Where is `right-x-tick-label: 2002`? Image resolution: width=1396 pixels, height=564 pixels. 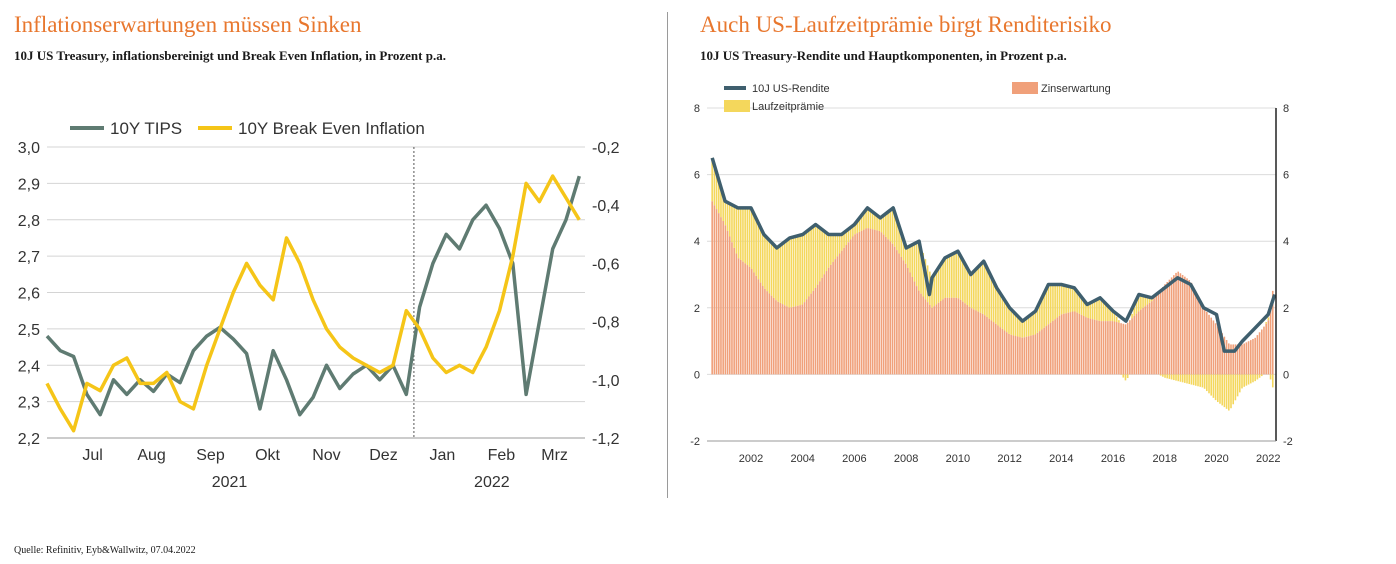
right-x-tick-label: 2002 is located at coordinates (751, 459).